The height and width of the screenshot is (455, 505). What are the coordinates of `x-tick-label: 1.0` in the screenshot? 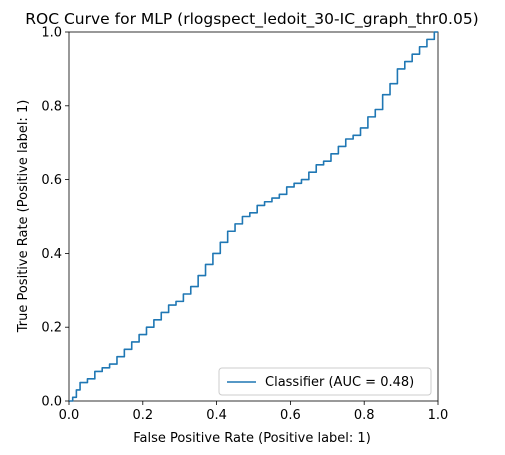 It's located at (438, 415).